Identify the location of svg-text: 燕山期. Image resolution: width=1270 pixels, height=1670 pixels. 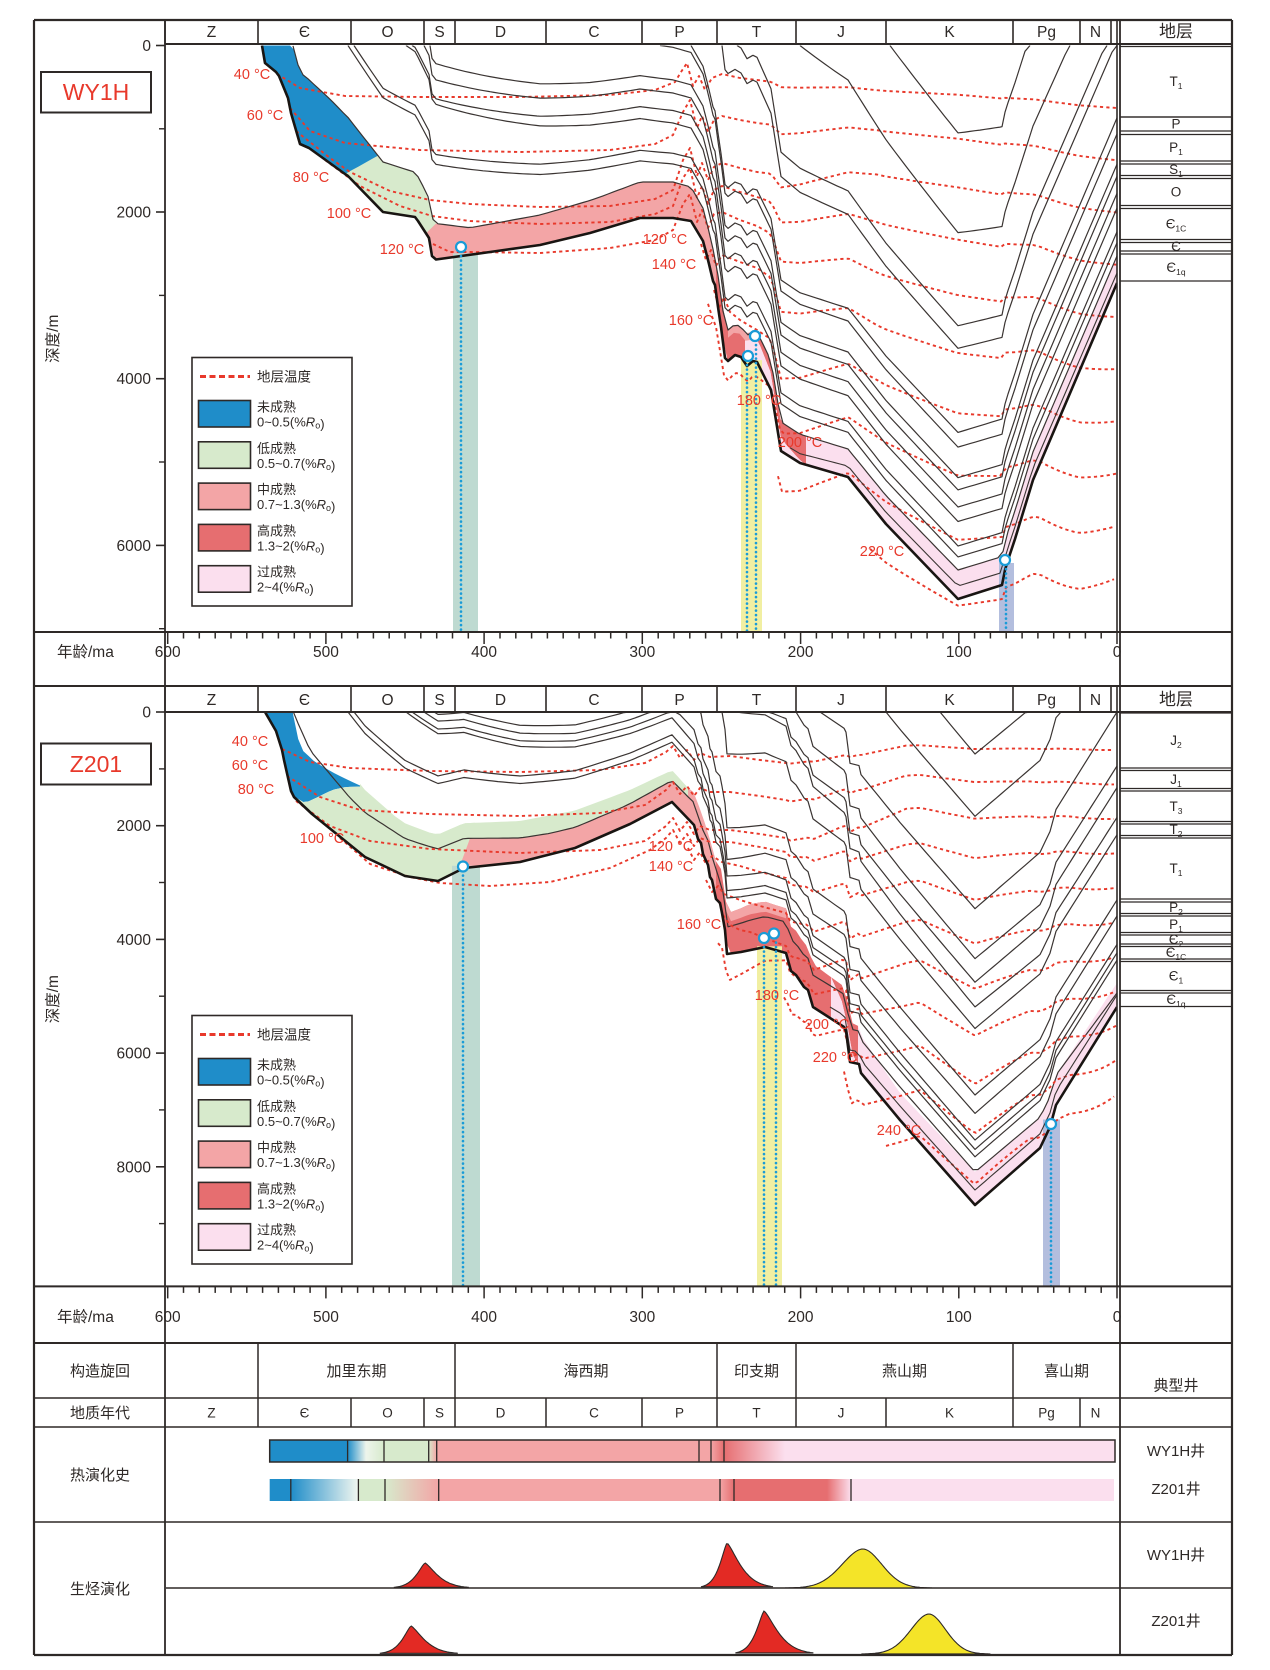
(904, 1371).